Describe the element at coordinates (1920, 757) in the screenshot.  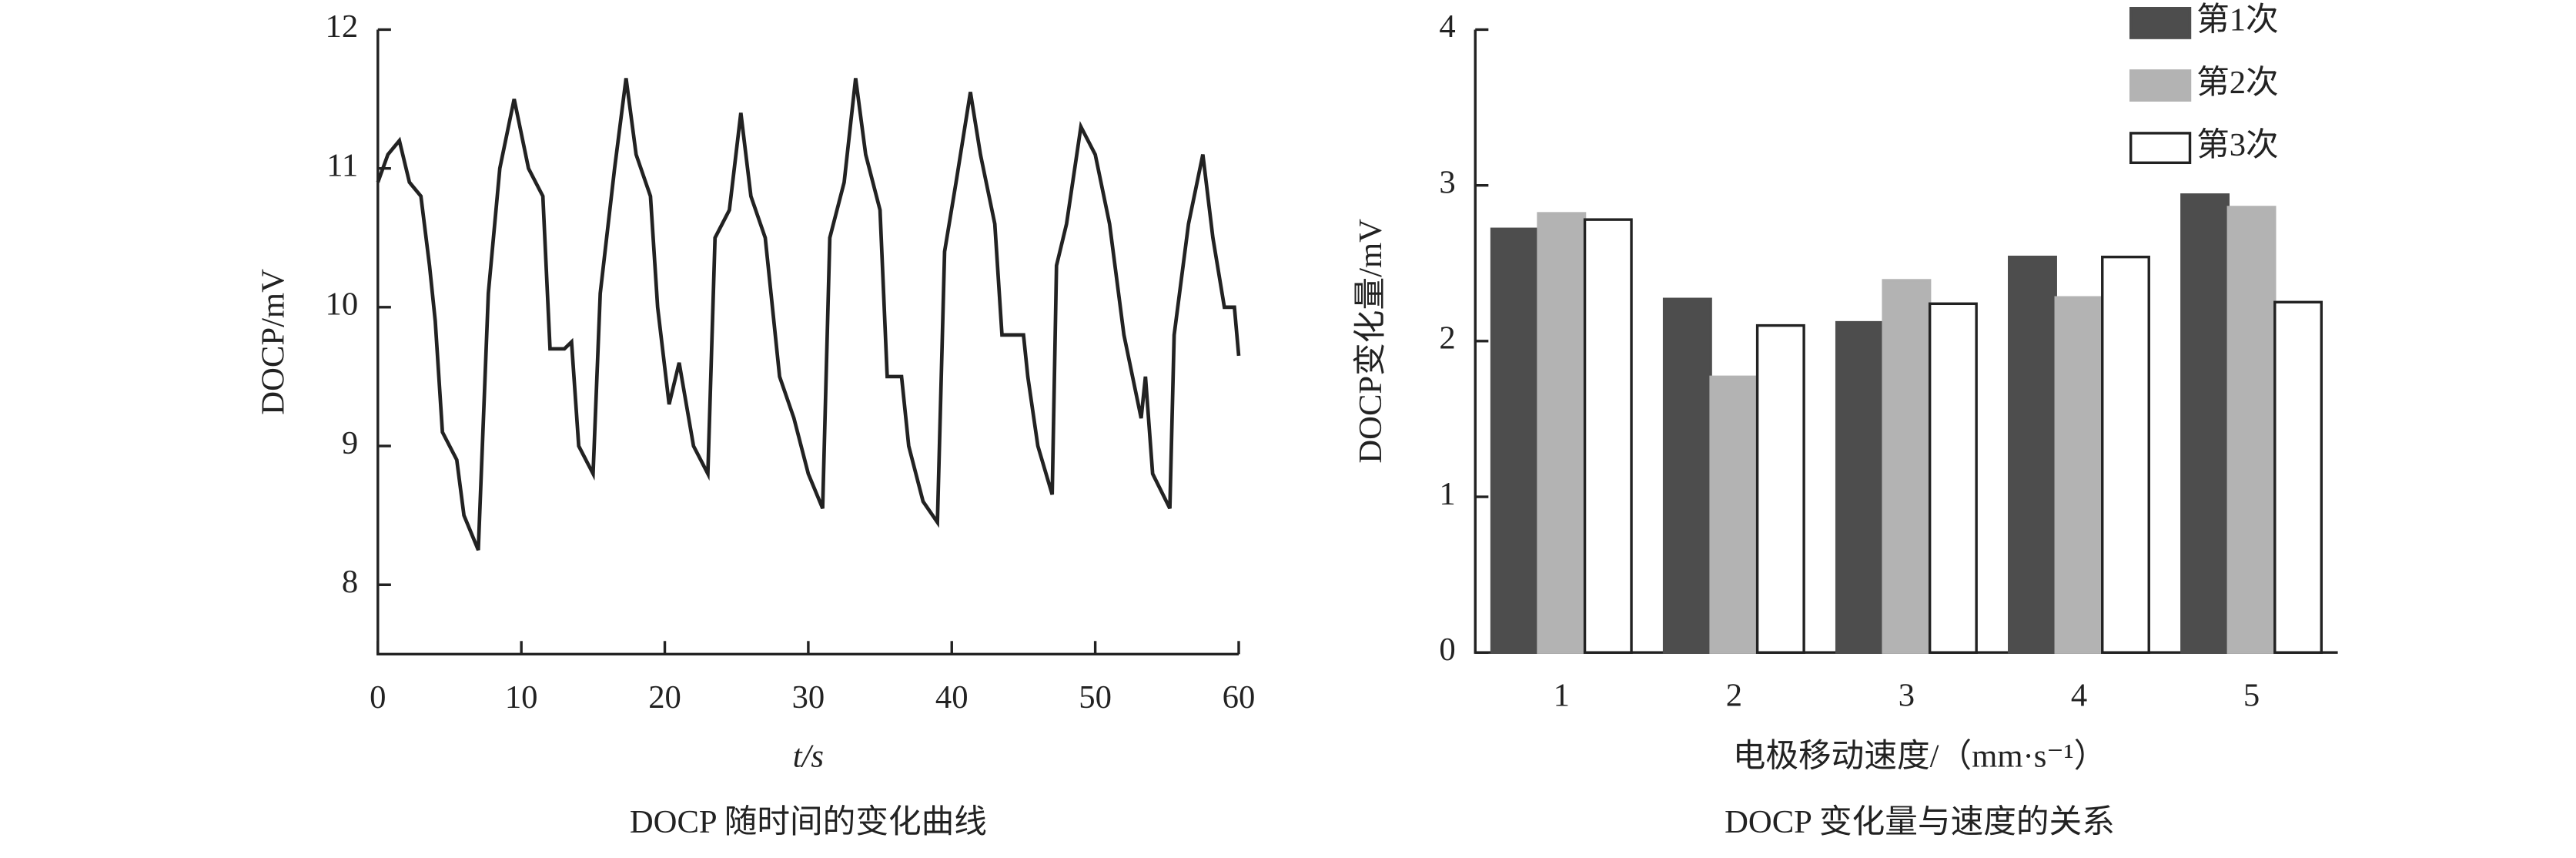
I see `x-axis-label: 电极移动速度/（mm·s⁻¹）` at that location.